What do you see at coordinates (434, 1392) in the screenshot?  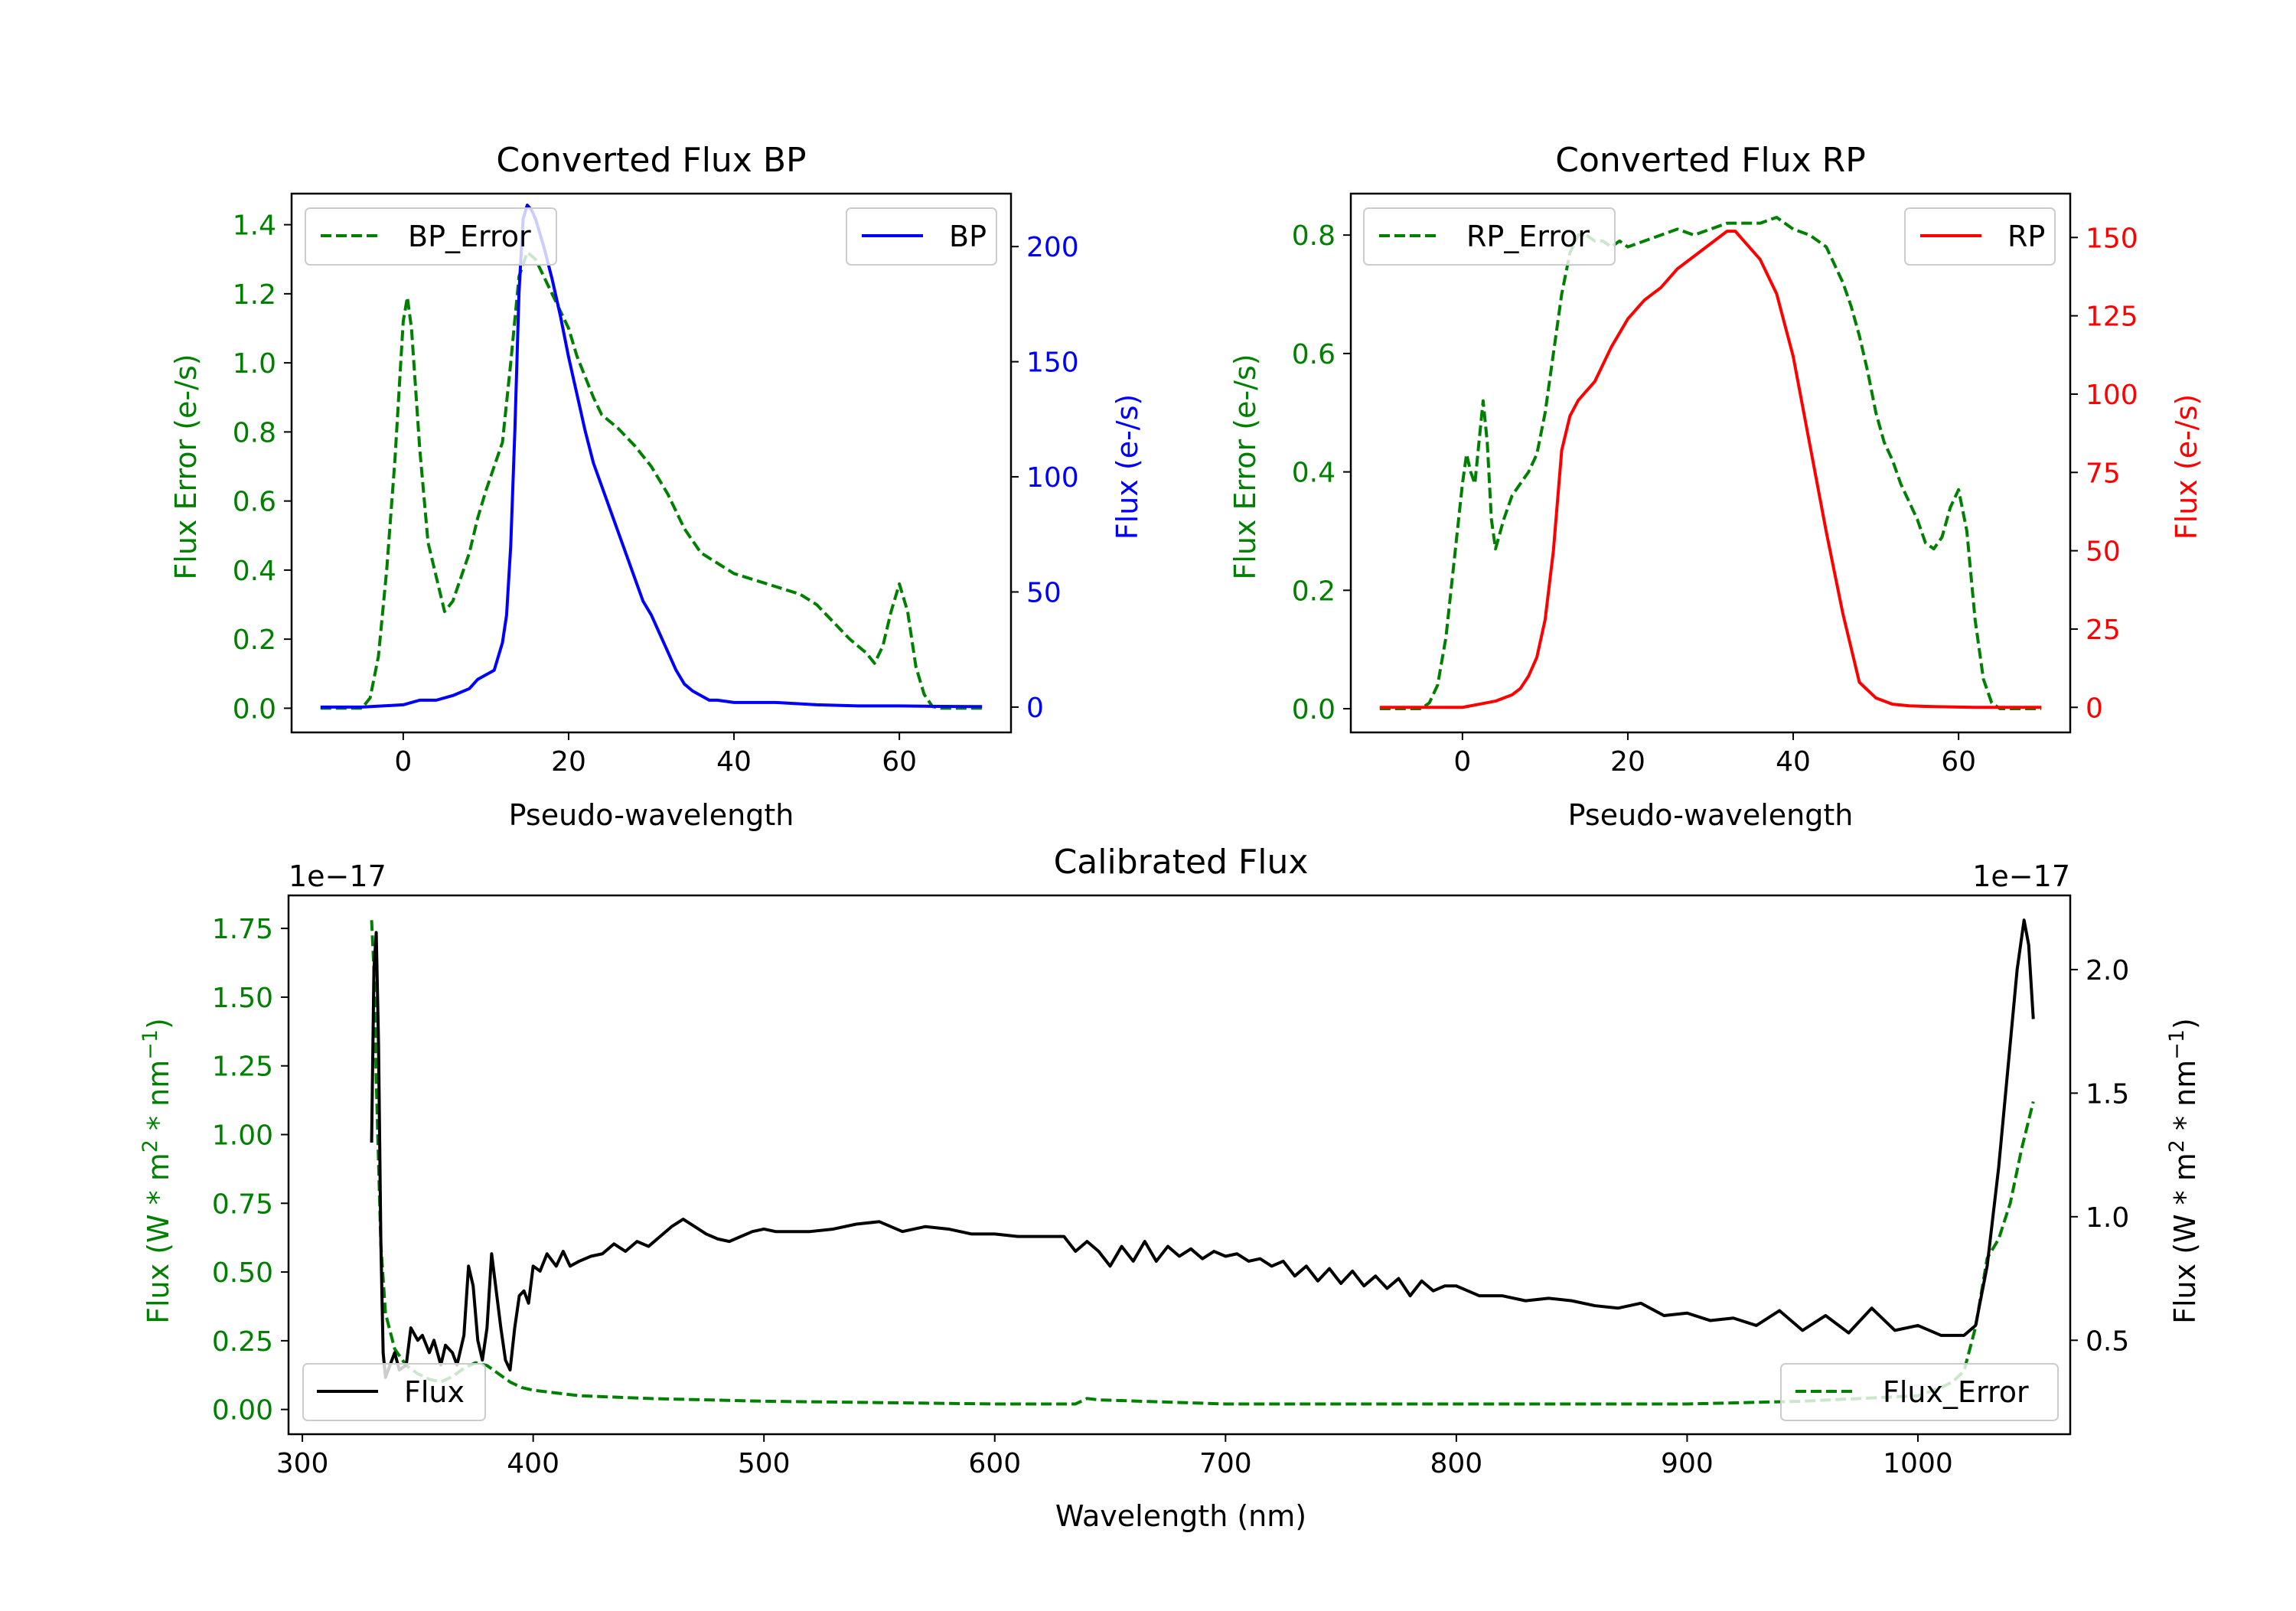 I see `flux-legend-label: Flux` at bounding box center [434, 1392].